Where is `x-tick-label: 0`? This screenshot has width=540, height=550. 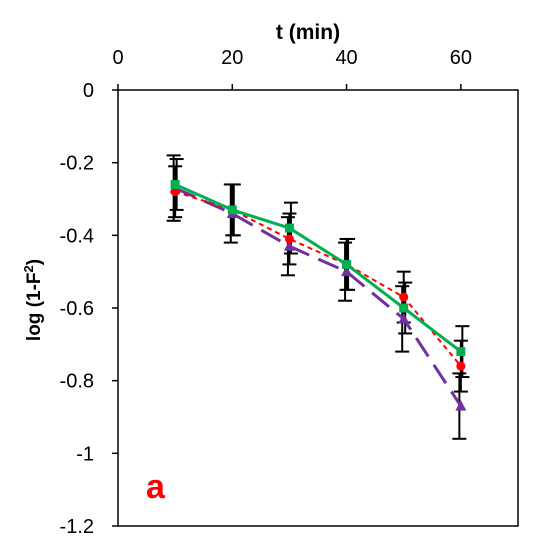 x-tick-label: 0 is located at coordinates (117, 58).